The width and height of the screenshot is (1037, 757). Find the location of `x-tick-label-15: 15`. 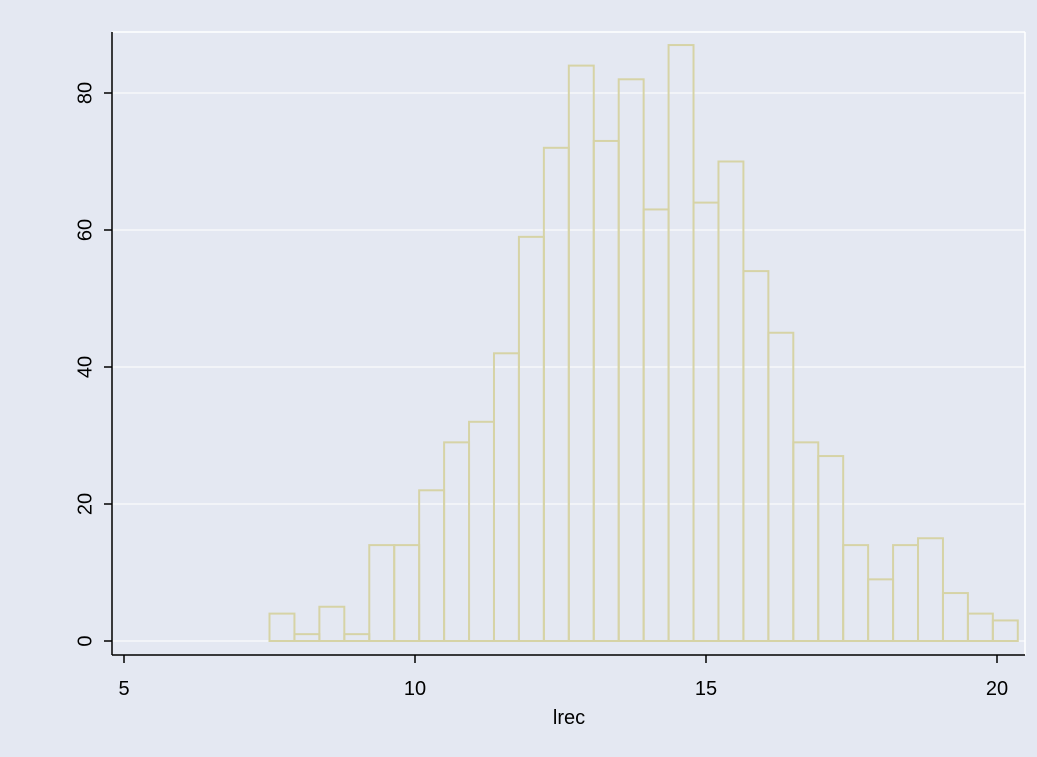

x-tick-label-15: 15 is located at coordinates (706, 689).